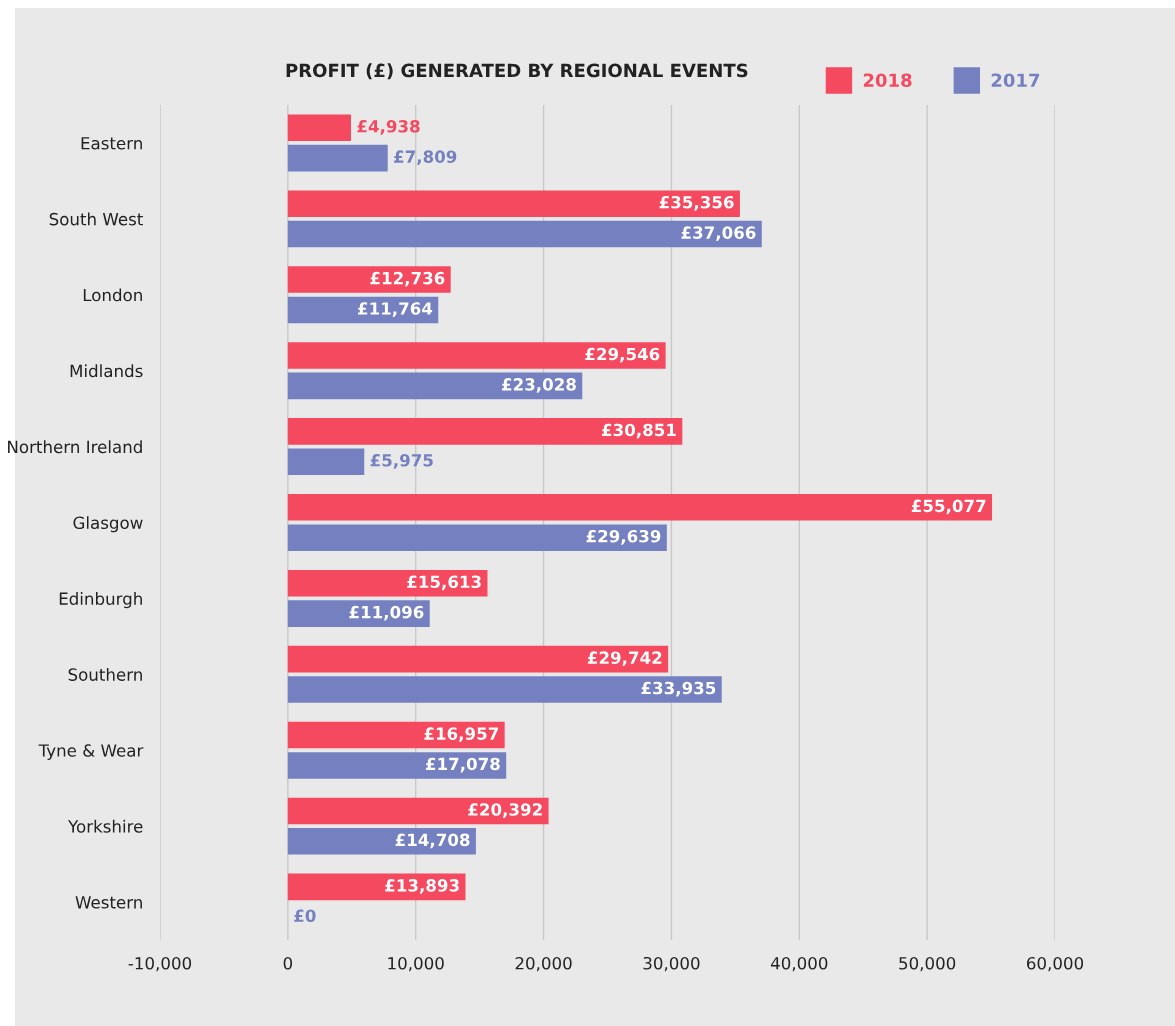 This screenshot has width=1175, height=1026. I want to click on x-tick-label: 10,000, so click(416, 964).